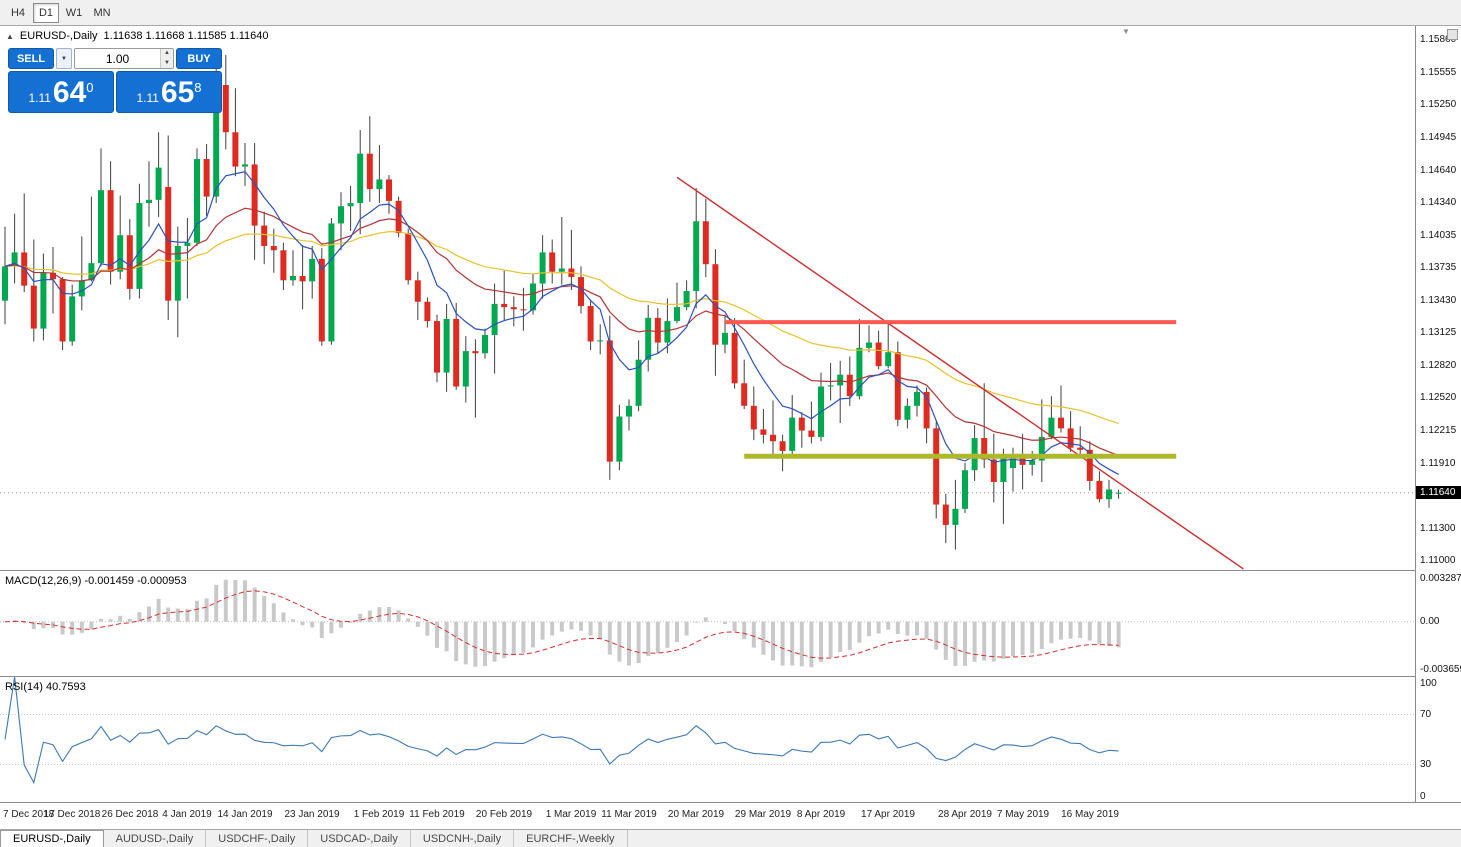 This screenshot has width=1461, height=847. What do you see at coordinates (629, 814) in the screenshot?
I see `date-label: 11 Mar 2019` at bounding box center [629, 814].